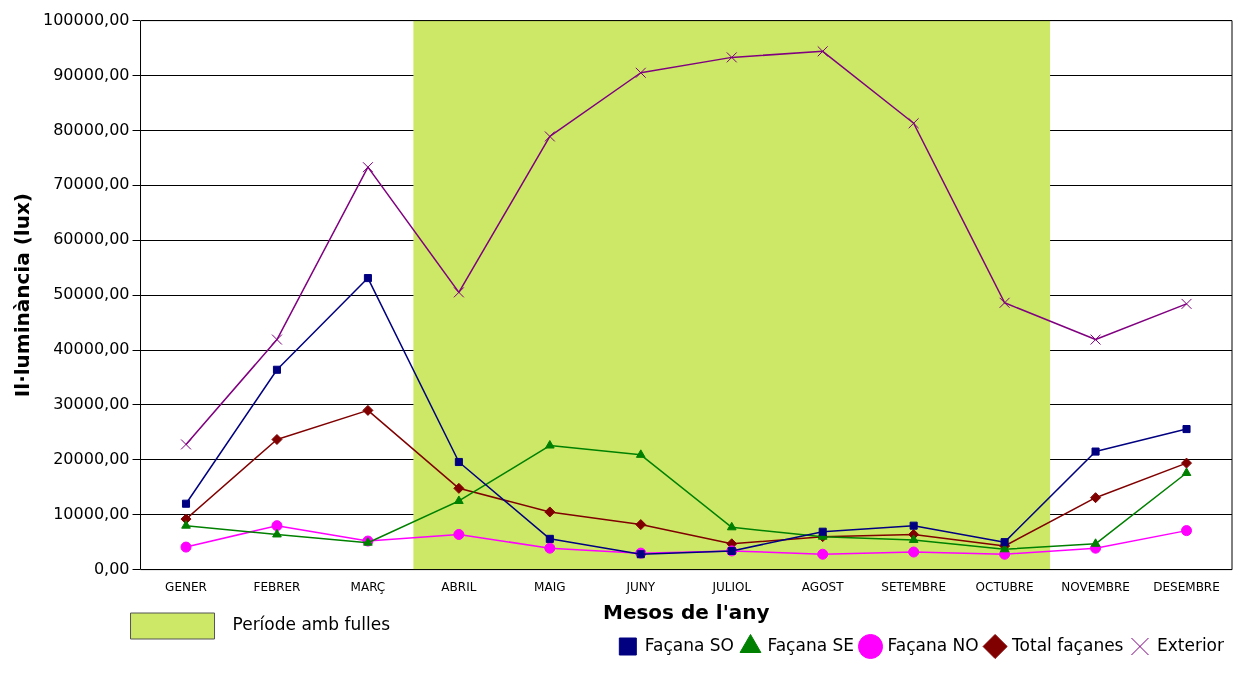  Describe the element at coordinates (1067, 644) in the screenshot. I see `legend-label: Total façanes` at that location.